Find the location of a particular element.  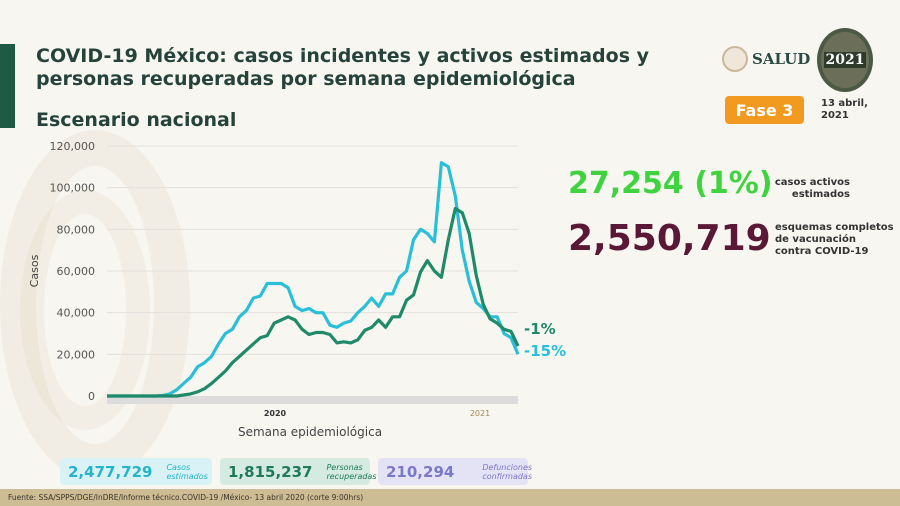

y-tick-label: 80,000 is located at coordinates (76, 229).